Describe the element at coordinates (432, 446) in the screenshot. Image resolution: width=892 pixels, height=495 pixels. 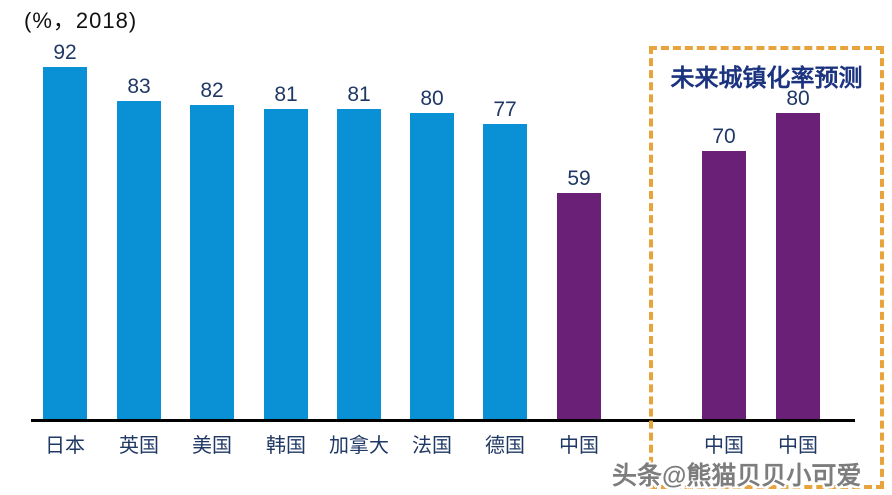
I see `category-label: 法国` at that location.